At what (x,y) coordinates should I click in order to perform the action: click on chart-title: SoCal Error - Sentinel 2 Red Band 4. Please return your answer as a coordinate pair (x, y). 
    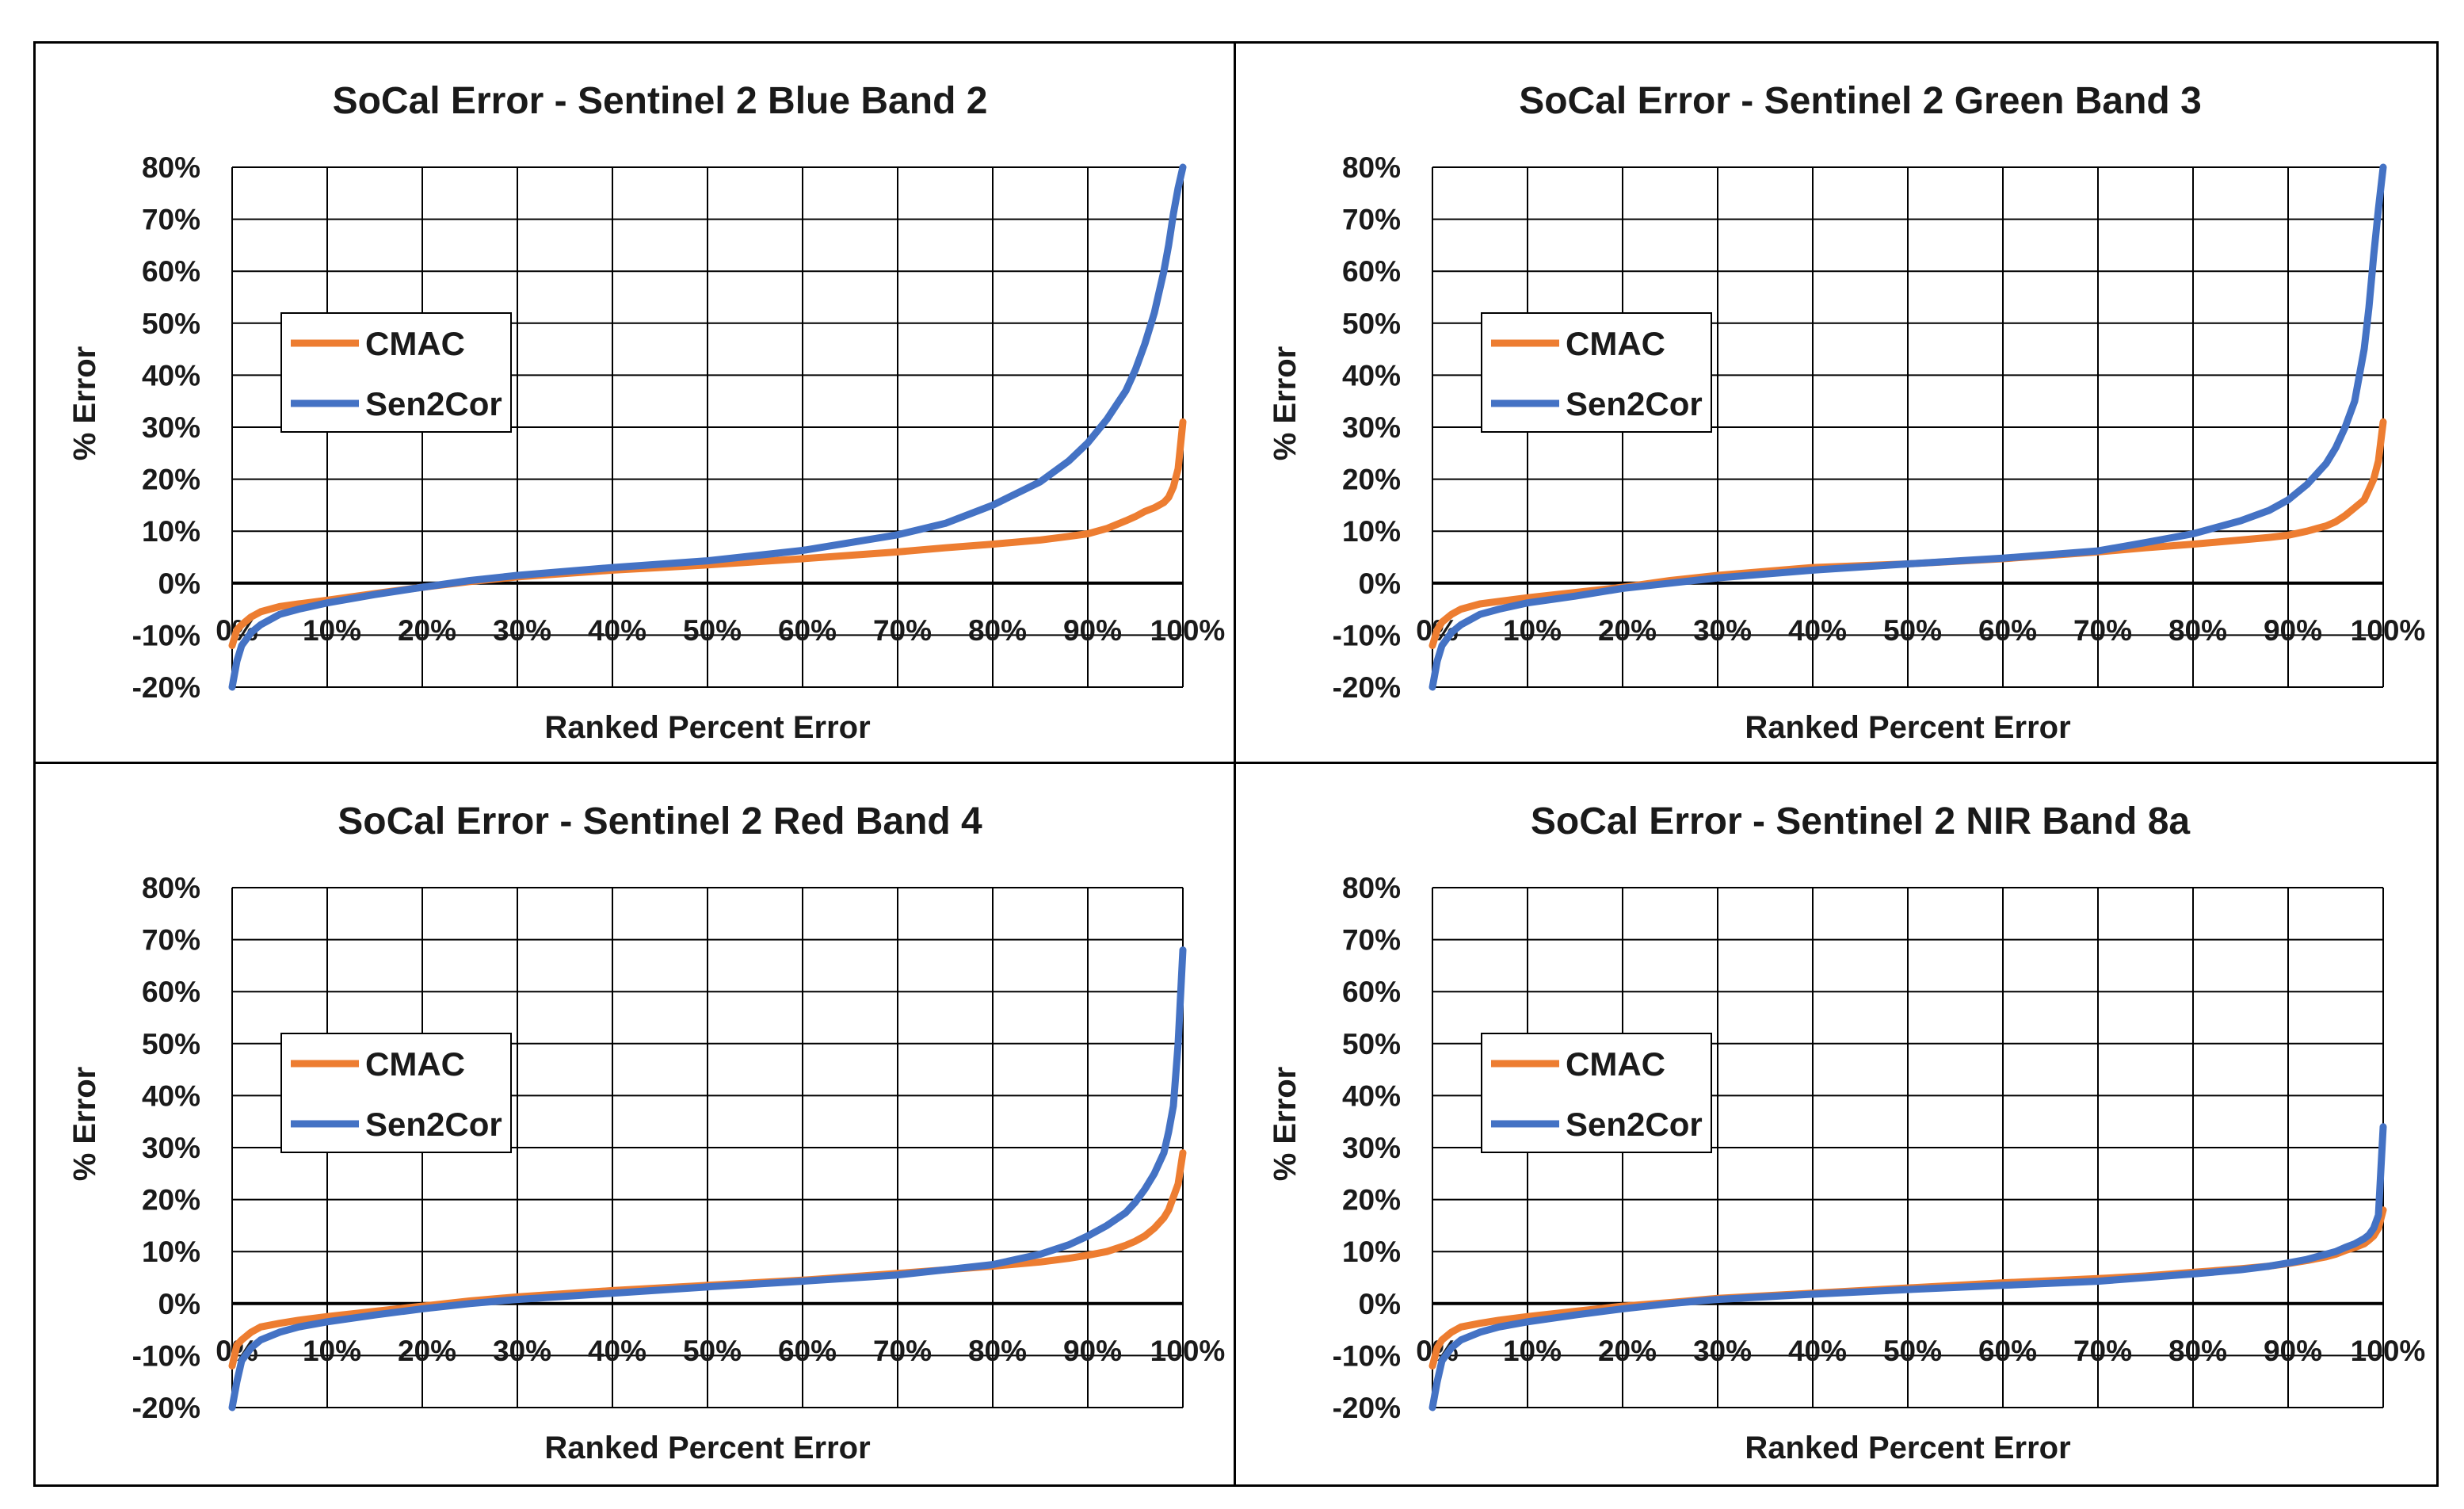
    Looking at the image, I should click on (660, 821).